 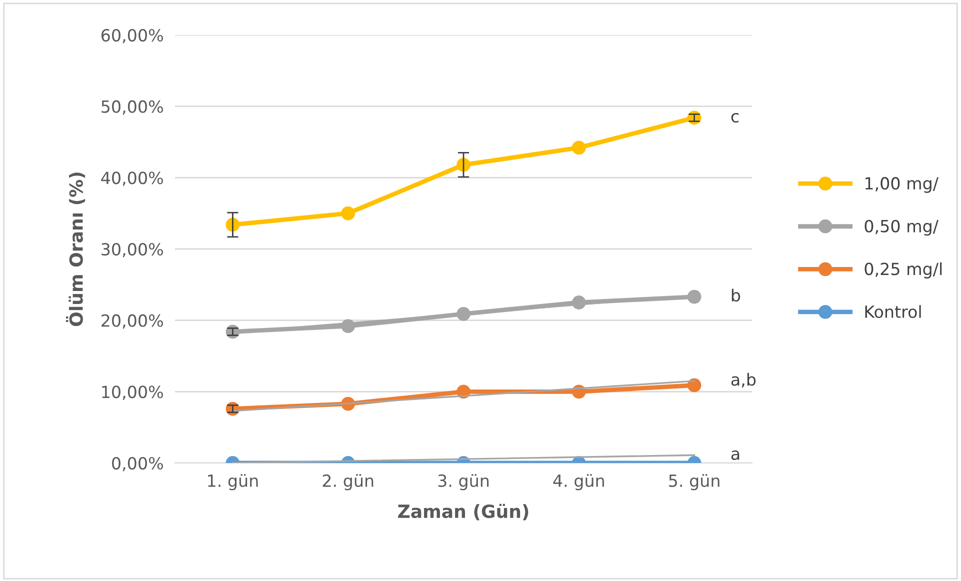 I want to click on x-tick-label: 3. gün, so click(x=463, y=482).